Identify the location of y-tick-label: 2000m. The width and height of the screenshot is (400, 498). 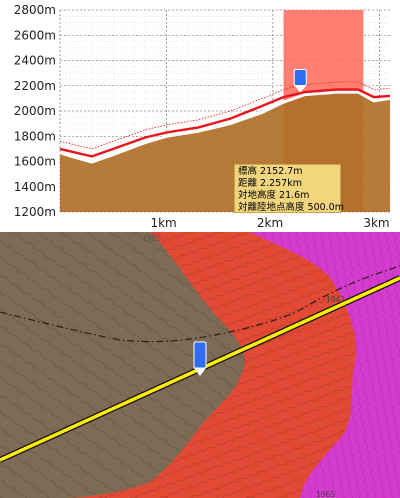
(35, 111).